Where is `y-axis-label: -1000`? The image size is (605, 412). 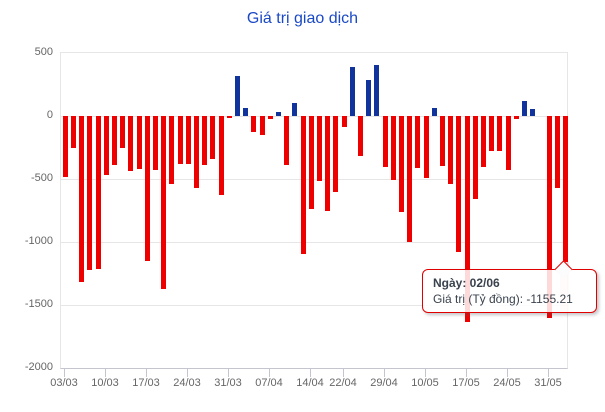
y-axis-label: -1000 is located at coordinates (38, 241).